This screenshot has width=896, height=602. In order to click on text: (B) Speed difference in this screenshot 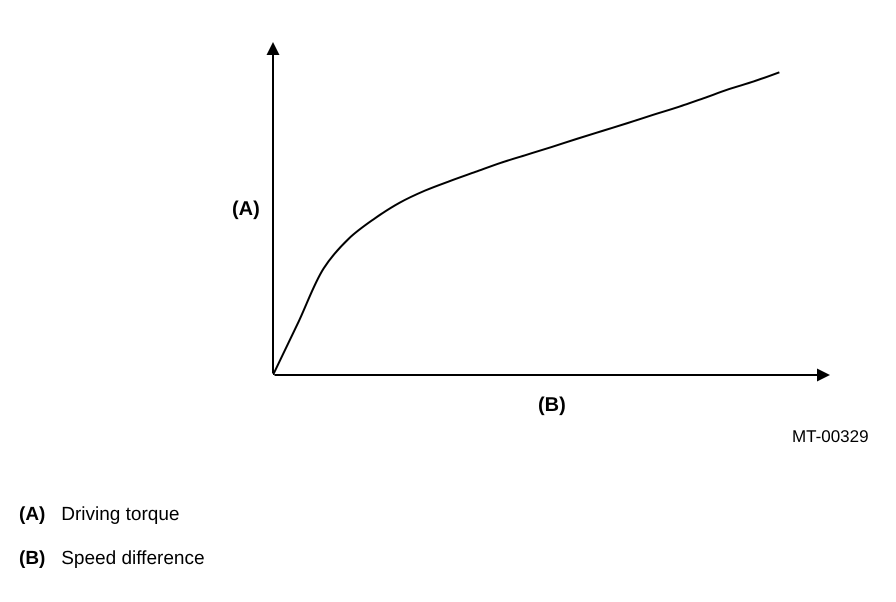, I will do `click(112, 558)`.